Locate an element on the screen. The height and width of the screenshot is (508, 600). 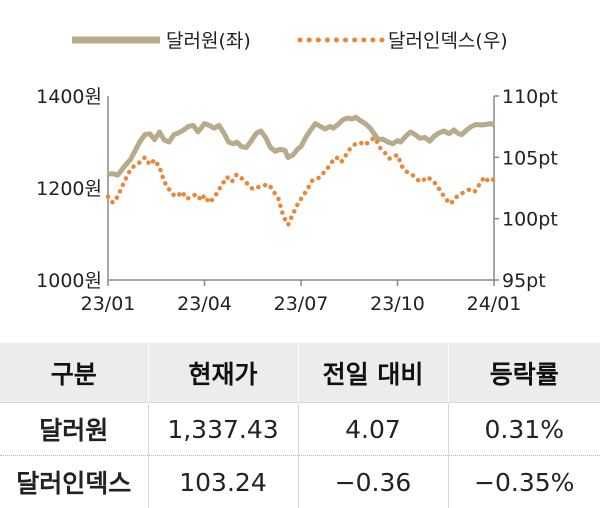
usdkrw-line is located at coordinates (301, 146).